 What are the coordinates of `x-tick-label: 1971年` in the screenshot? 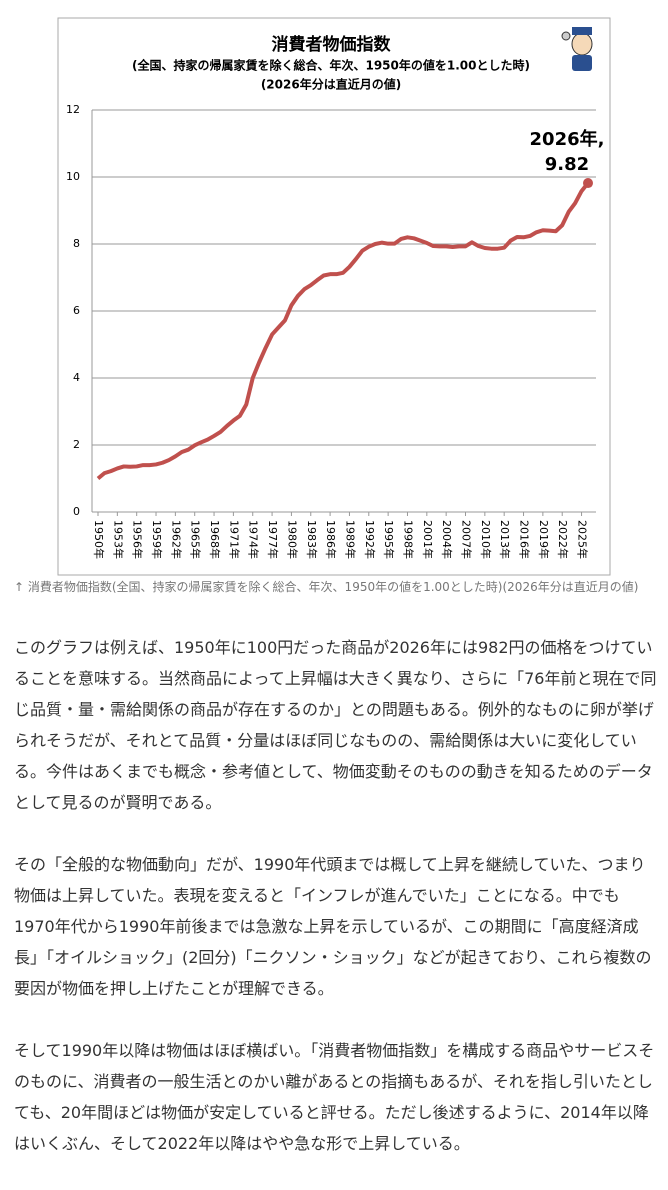 It's located at (234, 539).